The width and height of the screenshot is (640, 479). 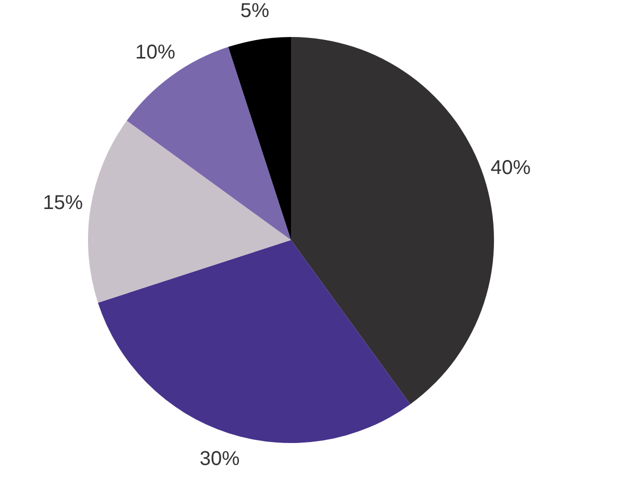 What do you see at coordinates (255, 11) in the screenshot?
I see `data-label: 5%` at bounding box center [255, 11].